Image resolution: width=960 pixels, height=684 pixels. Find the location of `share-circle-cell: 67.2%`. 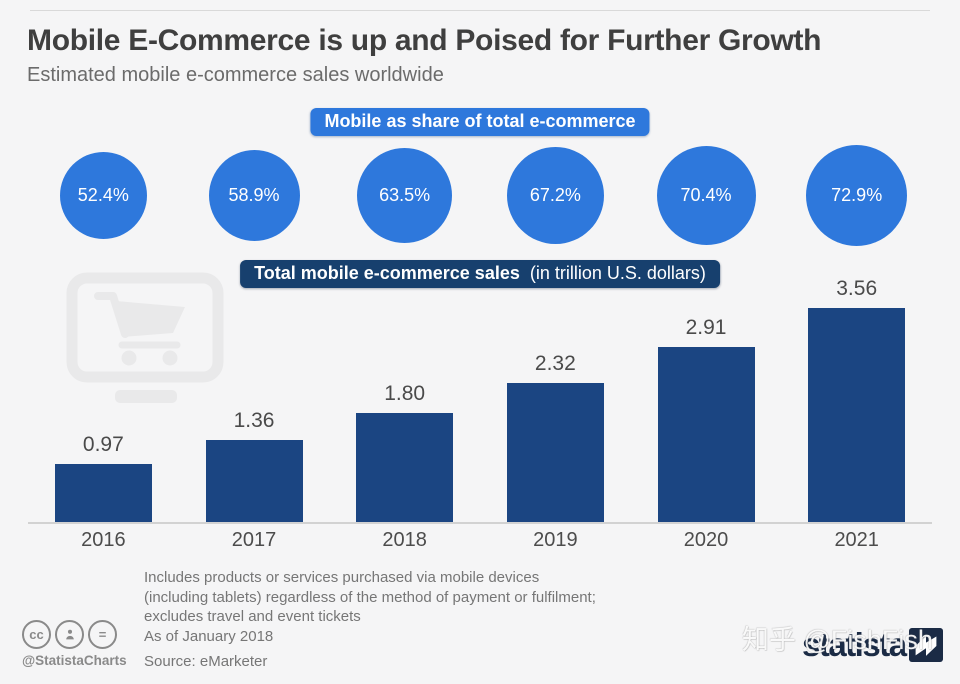

share-circle-cell: 67.2% is located at coordinates (555, 195).